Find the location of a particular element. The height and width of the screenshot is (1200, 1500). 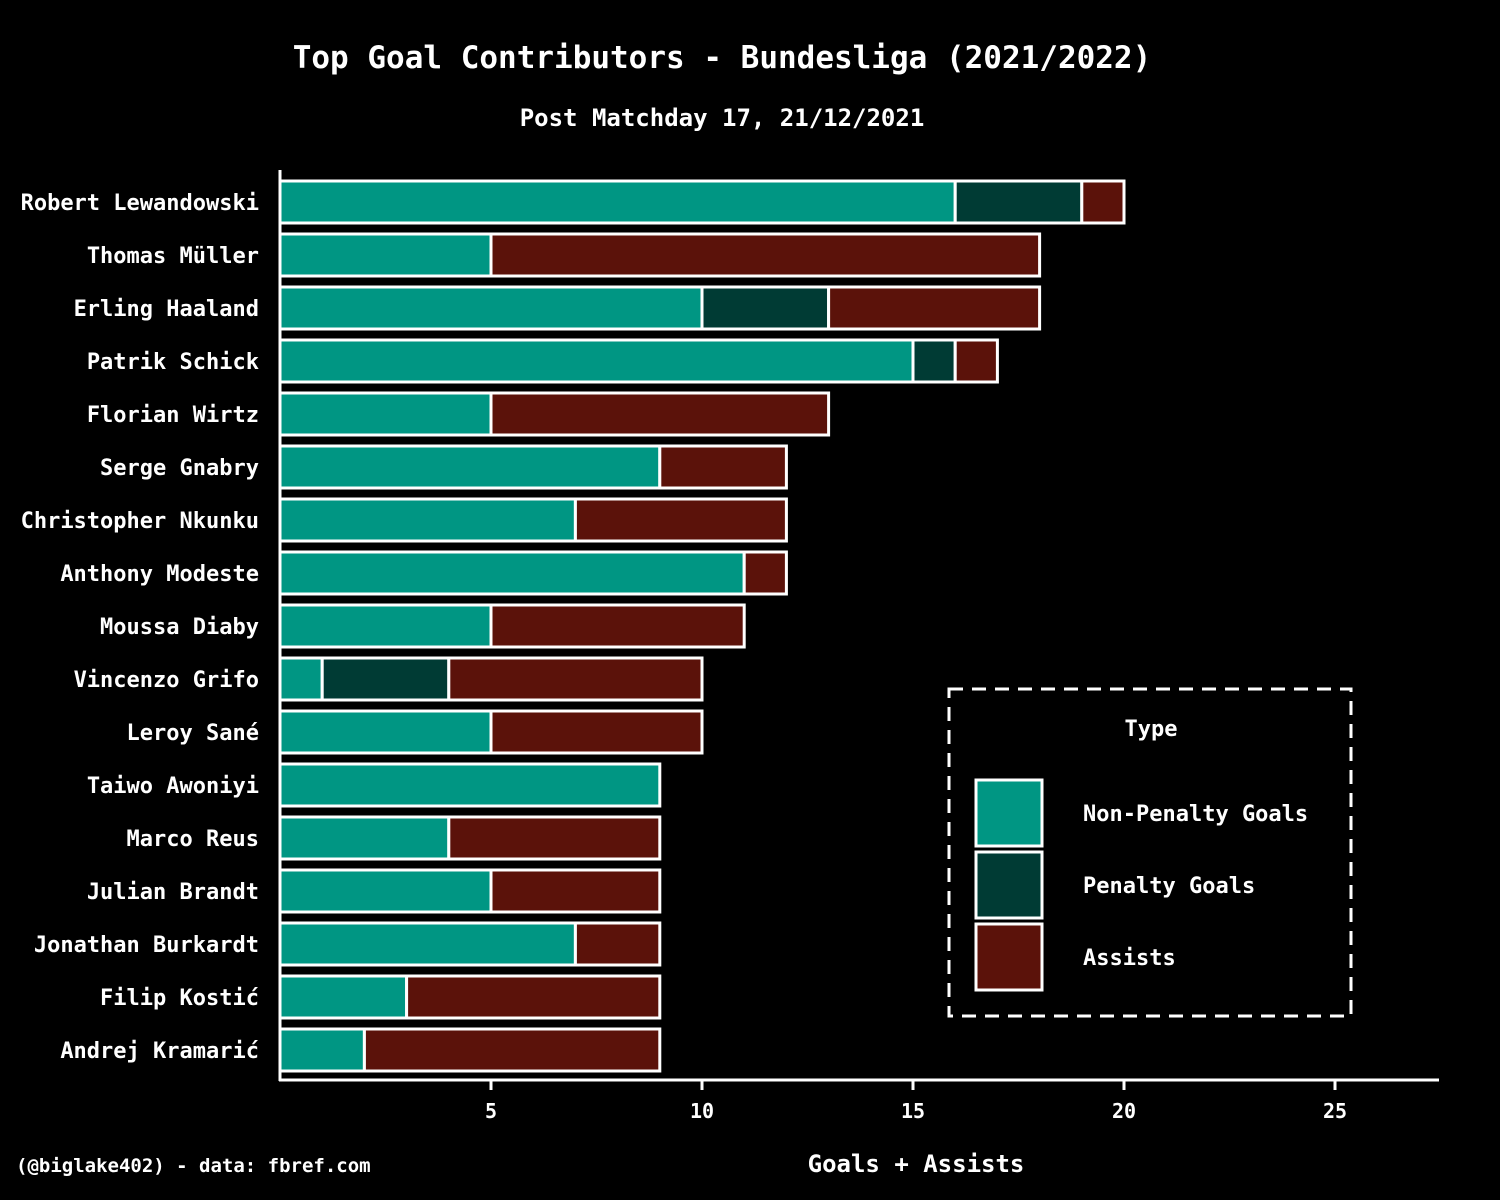

legend-items: Non-Penalty Goals Penalty Goals Assists is located at coordinates (1141, 885).